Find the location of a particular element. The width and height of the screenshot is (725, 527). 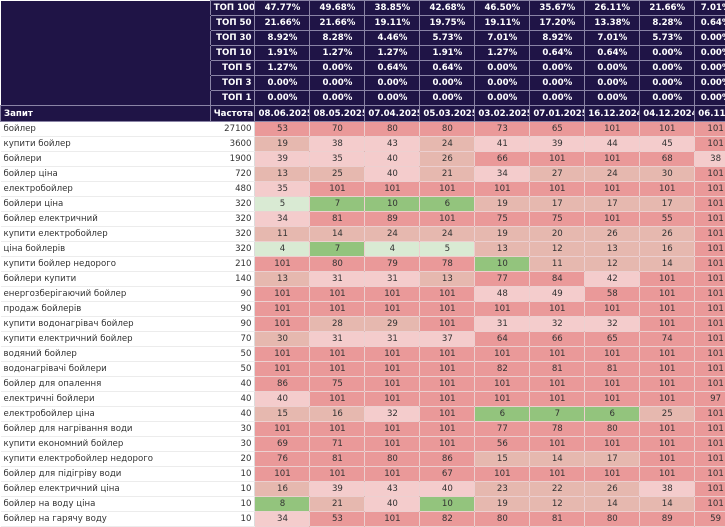

header-date: 08.06.2025 is located at coordinates (282, 114).